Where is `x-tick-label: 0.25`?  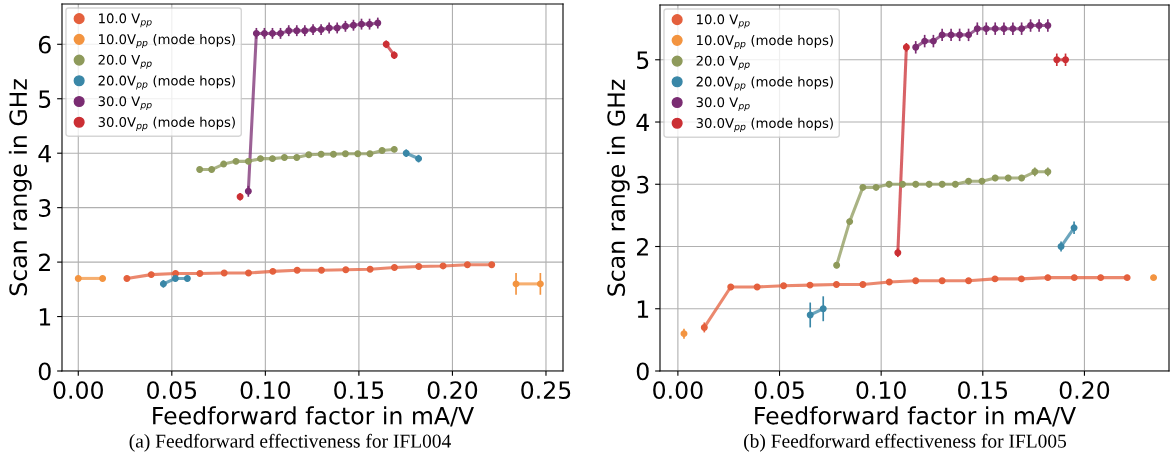
x-tick-label: 0.25 is located at coordinates (546, 390).